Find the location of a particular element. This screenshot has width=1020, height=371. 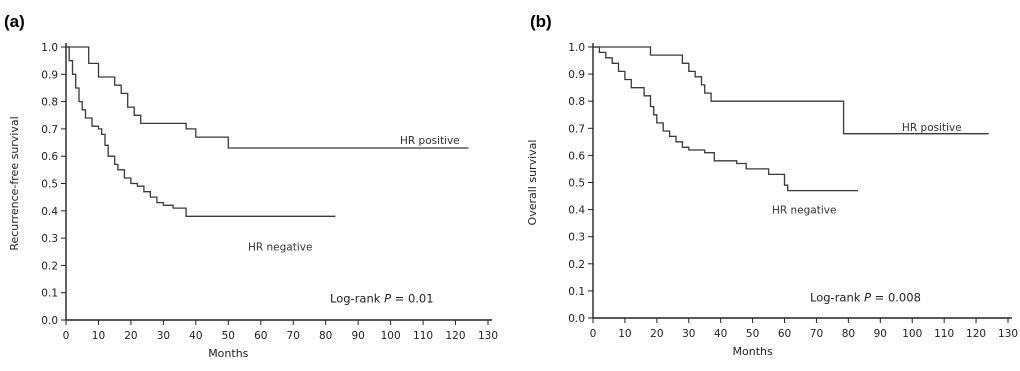

panel-label: (a) is located at coordinates (14, 21).